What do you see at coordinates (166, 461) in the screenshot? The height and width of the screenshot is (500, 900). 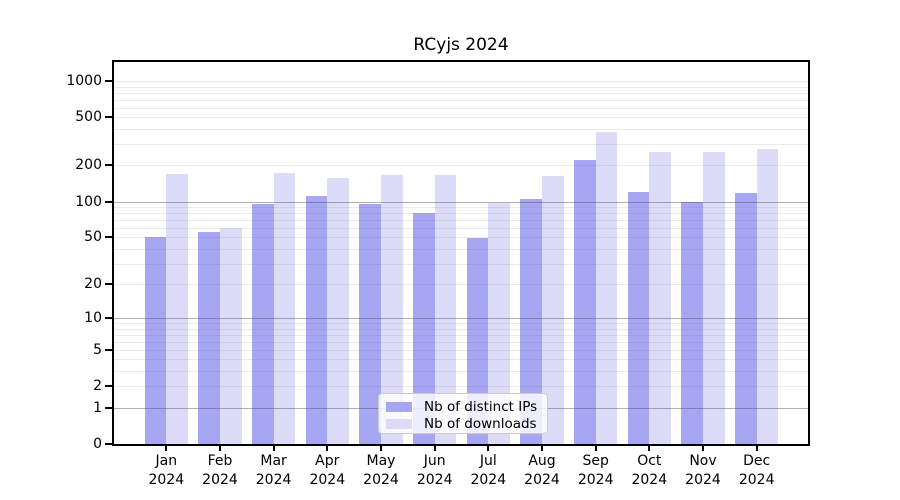 I see `x-tick-month: Jan` at bounding box center [166, 461].